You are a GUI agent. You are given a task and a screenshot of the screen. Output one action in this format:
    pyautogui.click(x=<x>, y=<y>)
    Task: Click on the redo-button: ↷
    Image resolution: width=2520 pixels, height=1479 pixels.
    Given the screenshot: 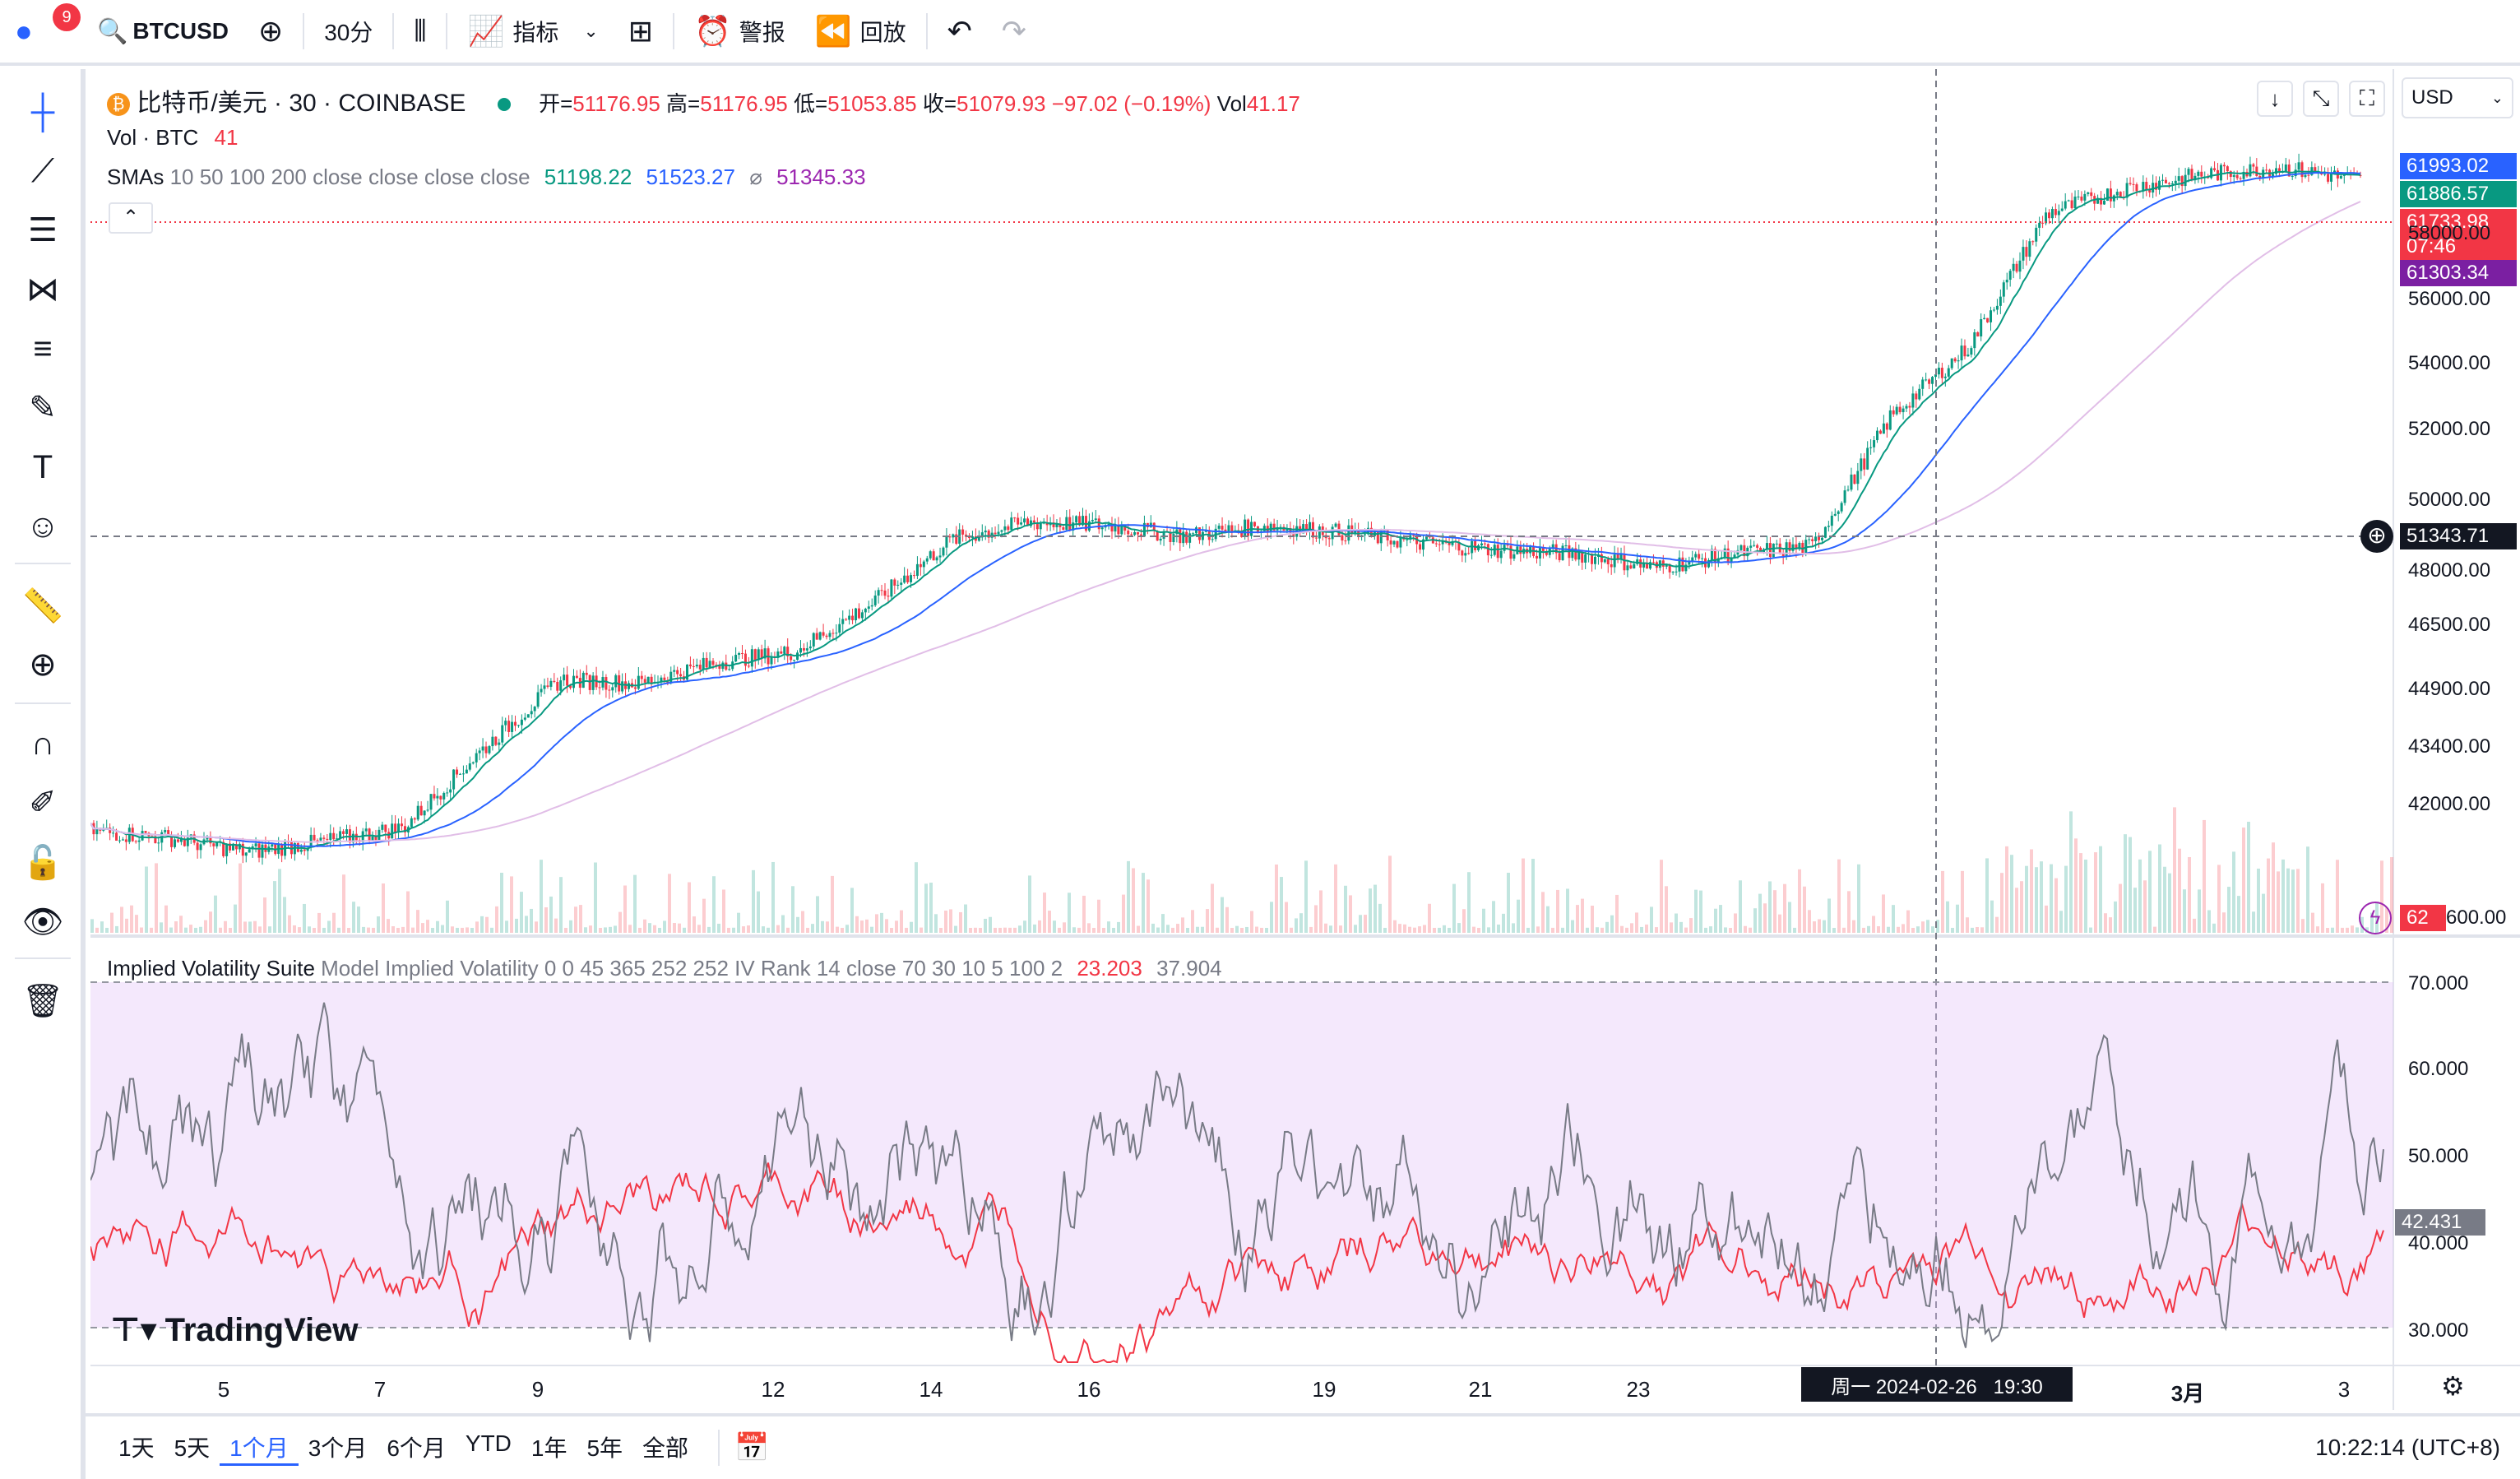 What is the action you would take?
    pyautogui.click(x=1014, y=32)
    